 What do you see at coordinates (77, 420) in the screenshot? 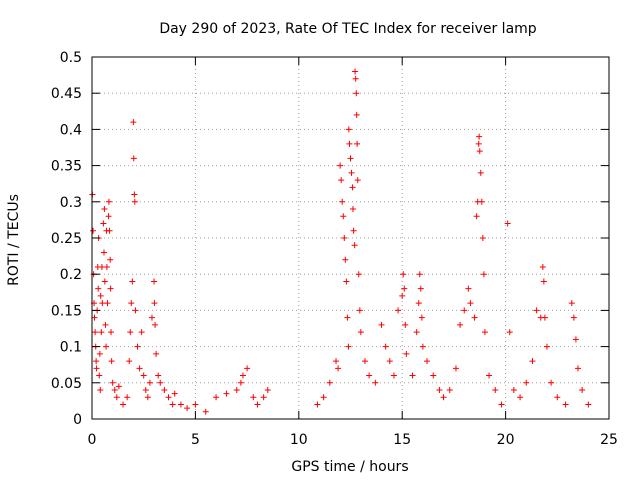
I see `y-tick-label: 0` at bounding box center [77, 420].